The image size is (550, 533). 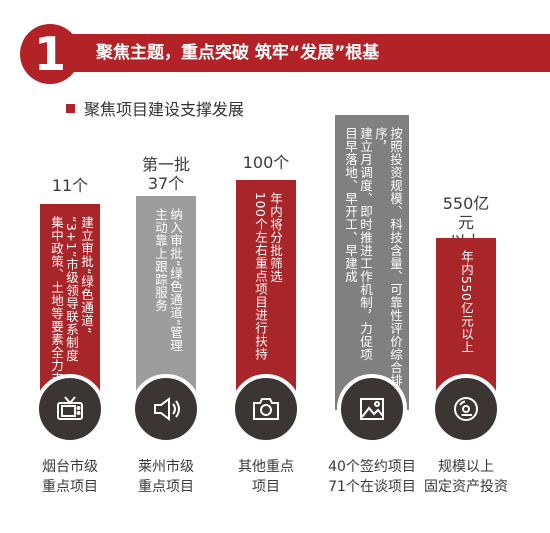 I want to click on disc-icon, so click(x=466, y=409).